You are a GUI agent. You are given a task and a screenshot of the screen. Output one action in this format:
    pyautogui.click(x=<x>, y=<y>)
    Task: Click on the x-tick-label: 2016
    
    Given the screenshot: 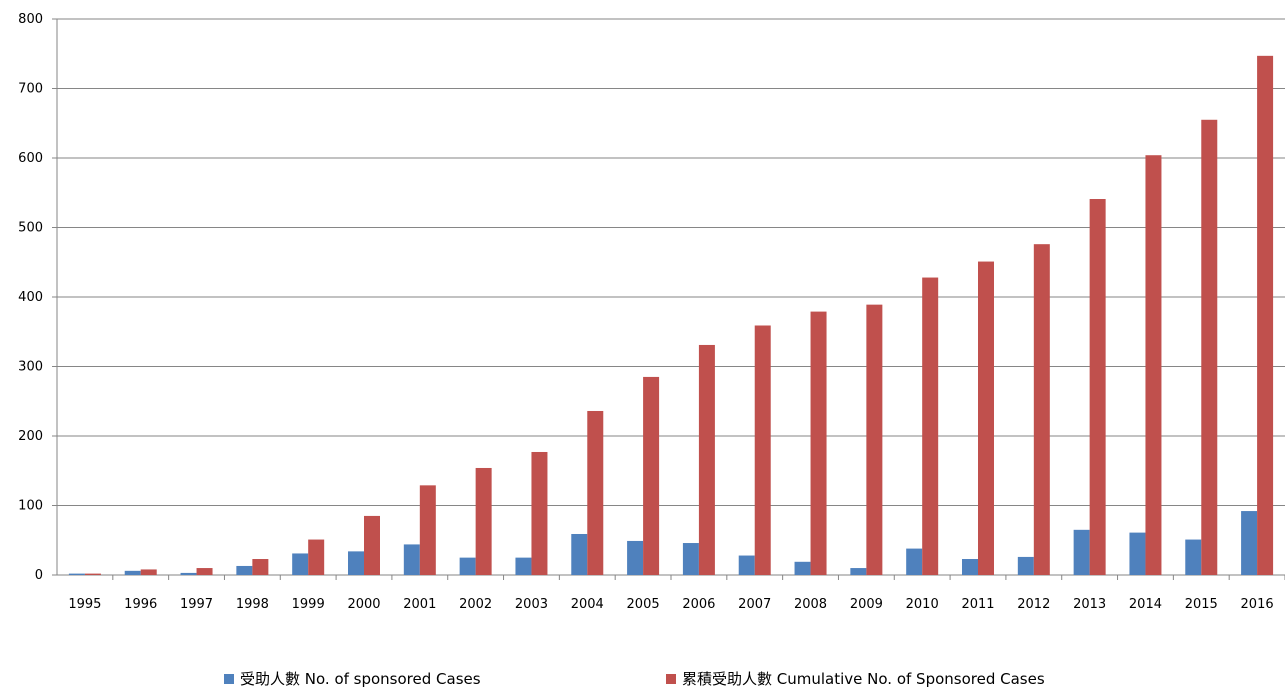 What is the action you would take?
    pyautogui.click(x=1257, y=604)
    